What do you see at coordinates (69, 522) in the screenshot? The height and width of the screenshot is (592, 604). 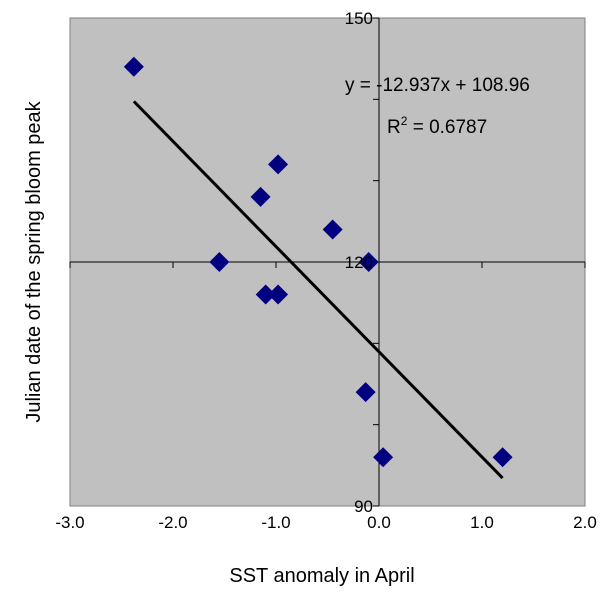 I see `x-tick-label: -3.0` at bounding box center [69, 522].